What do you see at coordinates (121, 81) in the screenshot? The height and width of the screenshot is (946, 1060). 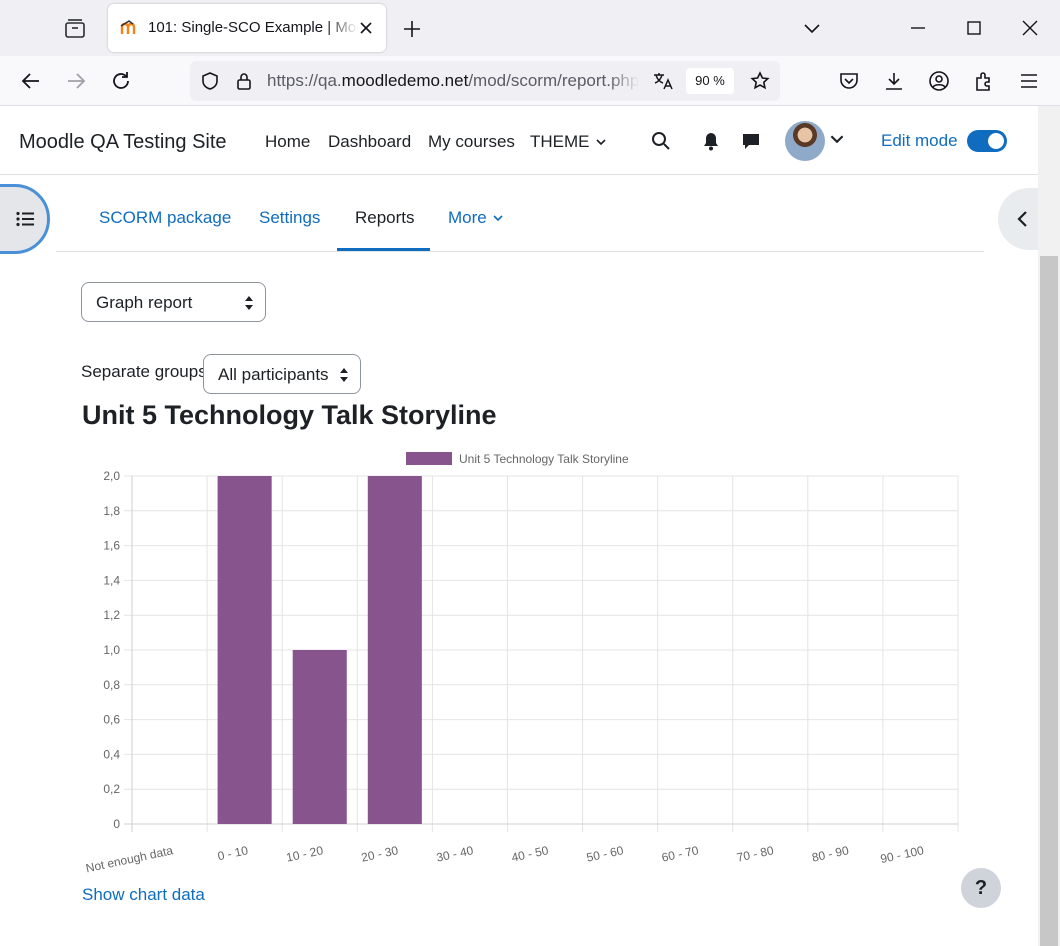 I see `reload-icon` at bounding box center [121, 81].